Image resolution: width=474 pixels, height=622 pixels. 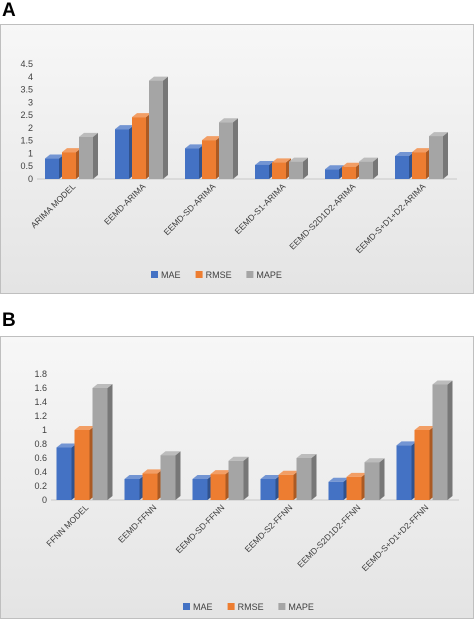 I want to click on chart-b-category-label: EEMD-SD-FFNN, so click(x=200, y=528).